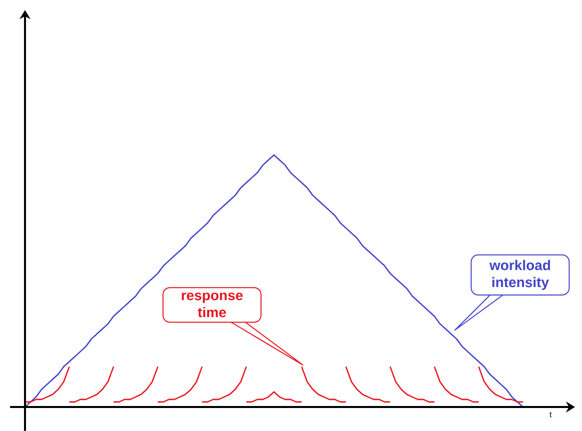 Image resolution: width=582 pixels, height=431 pixels. I want to click on x-axis-title: t, so click(551, 415).